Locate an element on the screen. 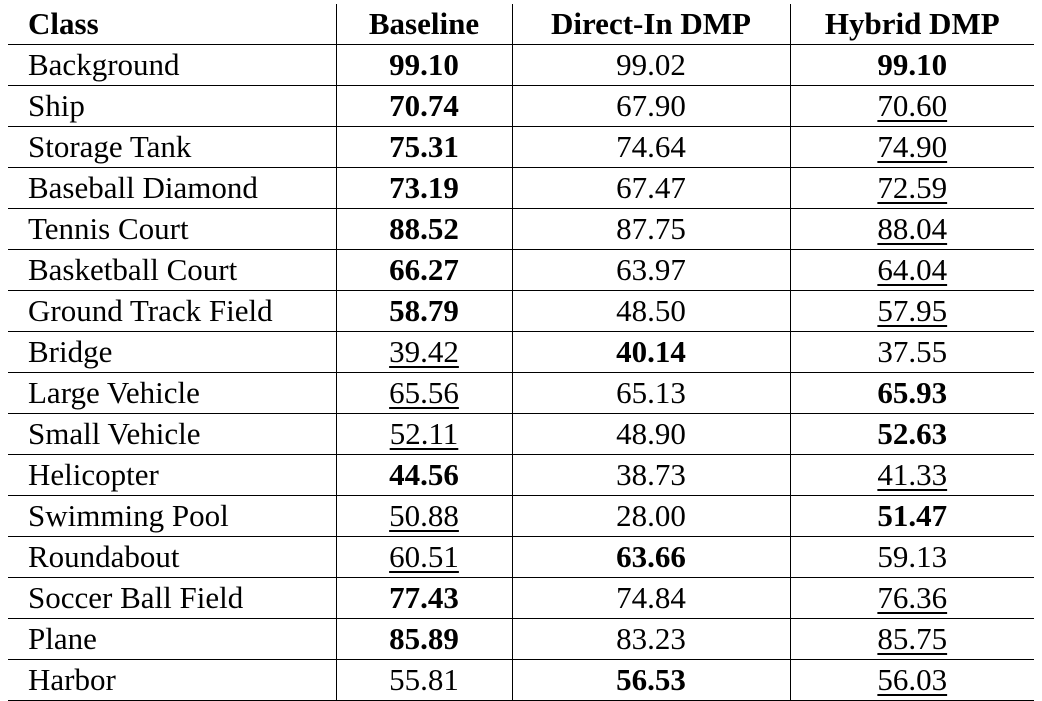  direct-in-dmp-value: 48.50 is located at coordinates (651, 310).